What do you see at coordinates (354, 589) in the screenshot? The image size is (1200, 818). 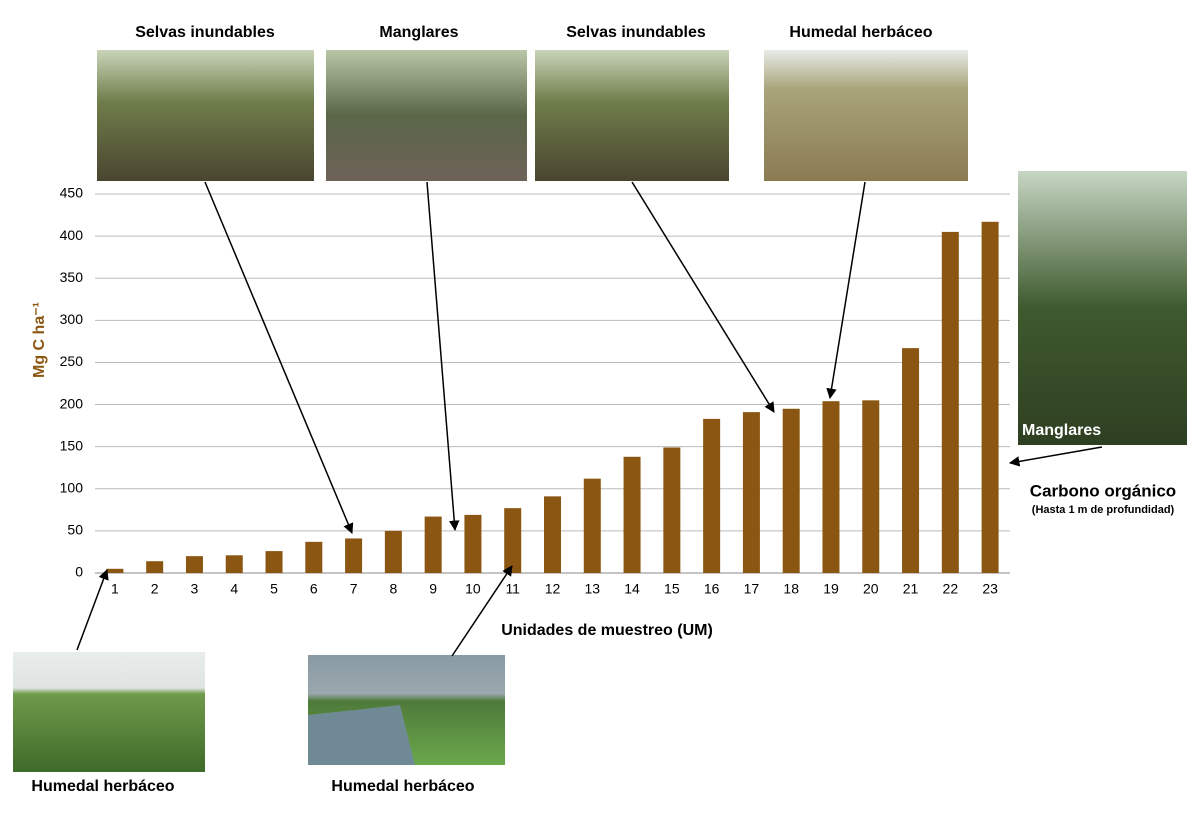 I see `x-tick-label: 7` at bounding box center [354, 589].